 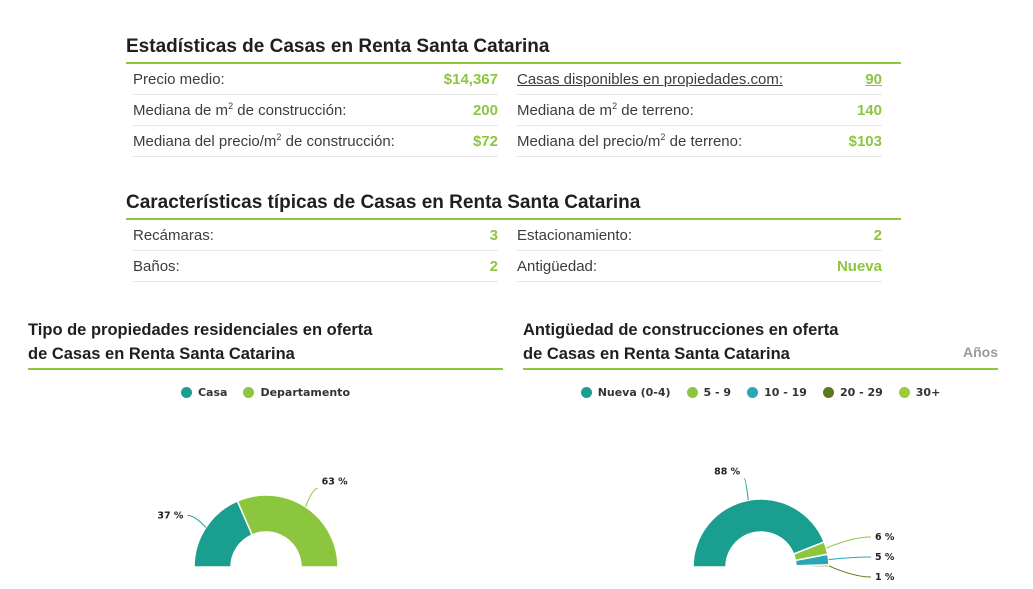 I want to click on legend-item: 5 - 9, so click(x=709, y=392).